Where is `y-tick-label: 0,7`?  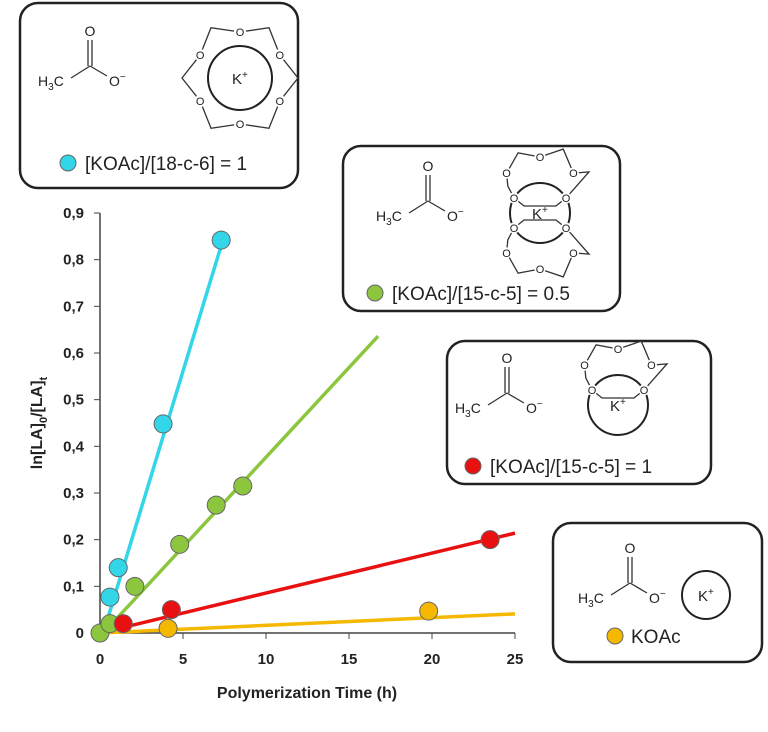
y-tick-label: 0,7 is located at coordinates (73, 306).